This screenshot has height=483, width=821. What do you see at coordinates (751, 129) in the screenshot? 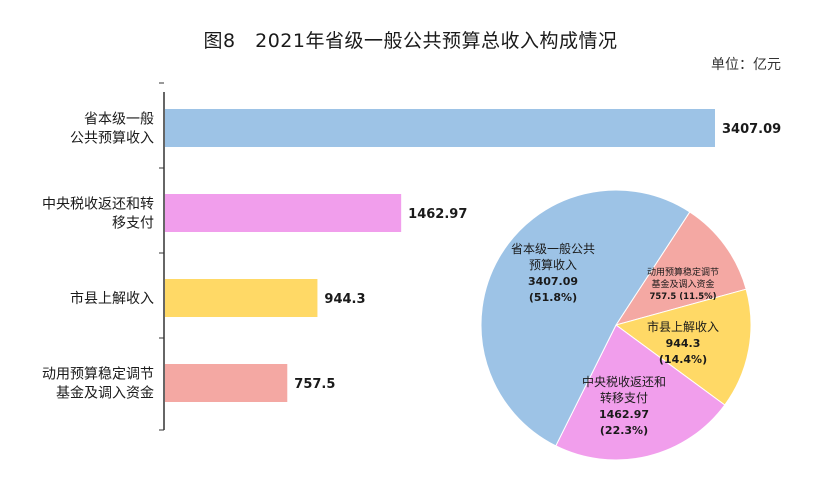
I see `bar-value-label: 3407.09` at bounding box center [751, 129].